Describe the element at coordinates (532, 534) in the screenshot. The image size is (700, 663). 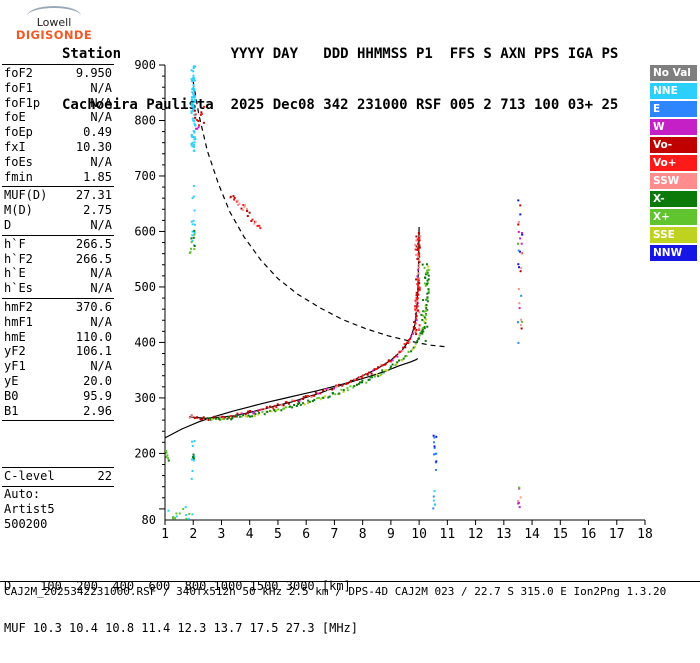
I see `svg-text: 14` at that location.